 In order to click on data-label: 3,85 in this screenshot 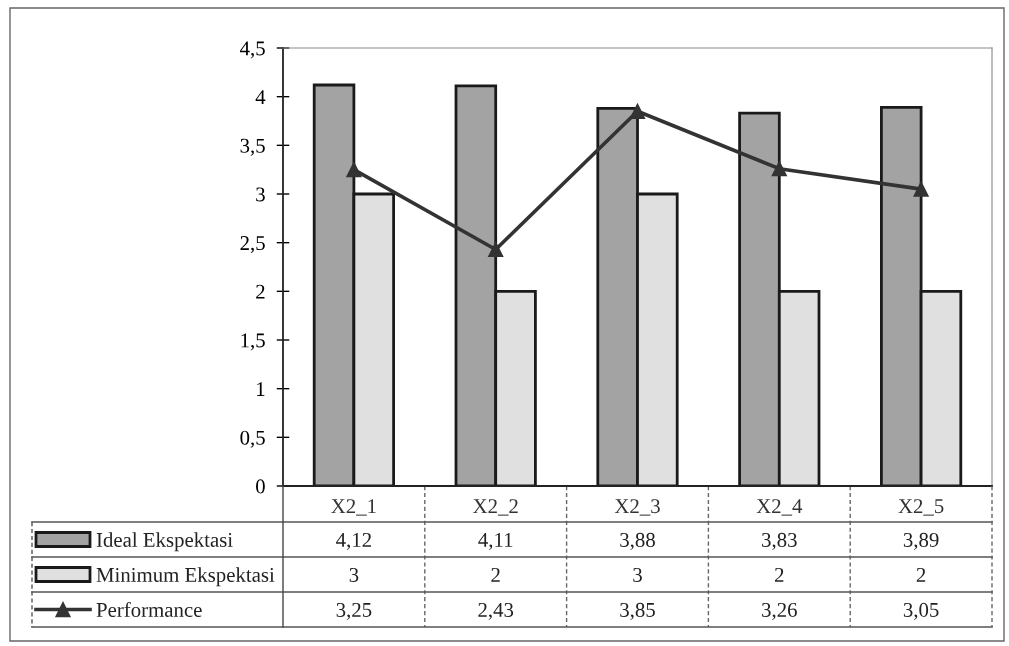, I will do `click(637, 611)`.